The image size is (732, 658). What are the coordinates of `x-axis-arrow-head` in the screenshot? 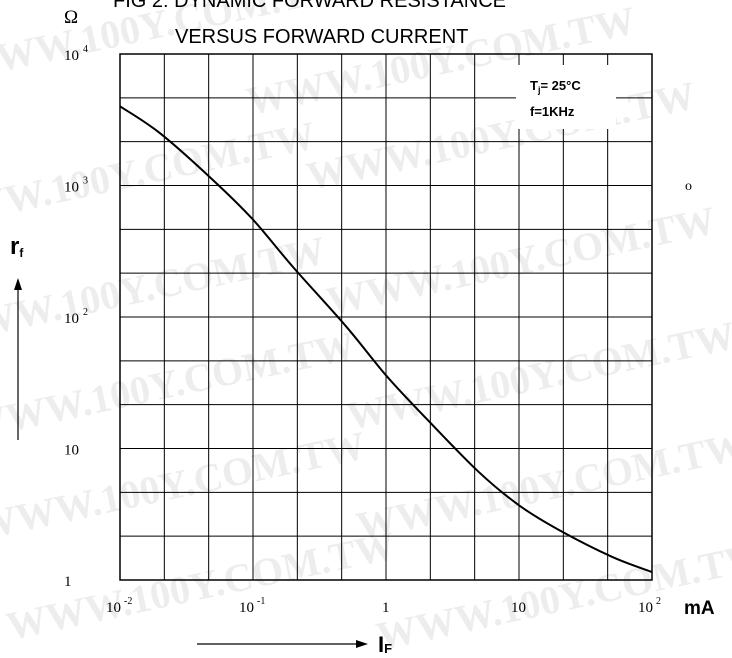 It's located at (362, 644).